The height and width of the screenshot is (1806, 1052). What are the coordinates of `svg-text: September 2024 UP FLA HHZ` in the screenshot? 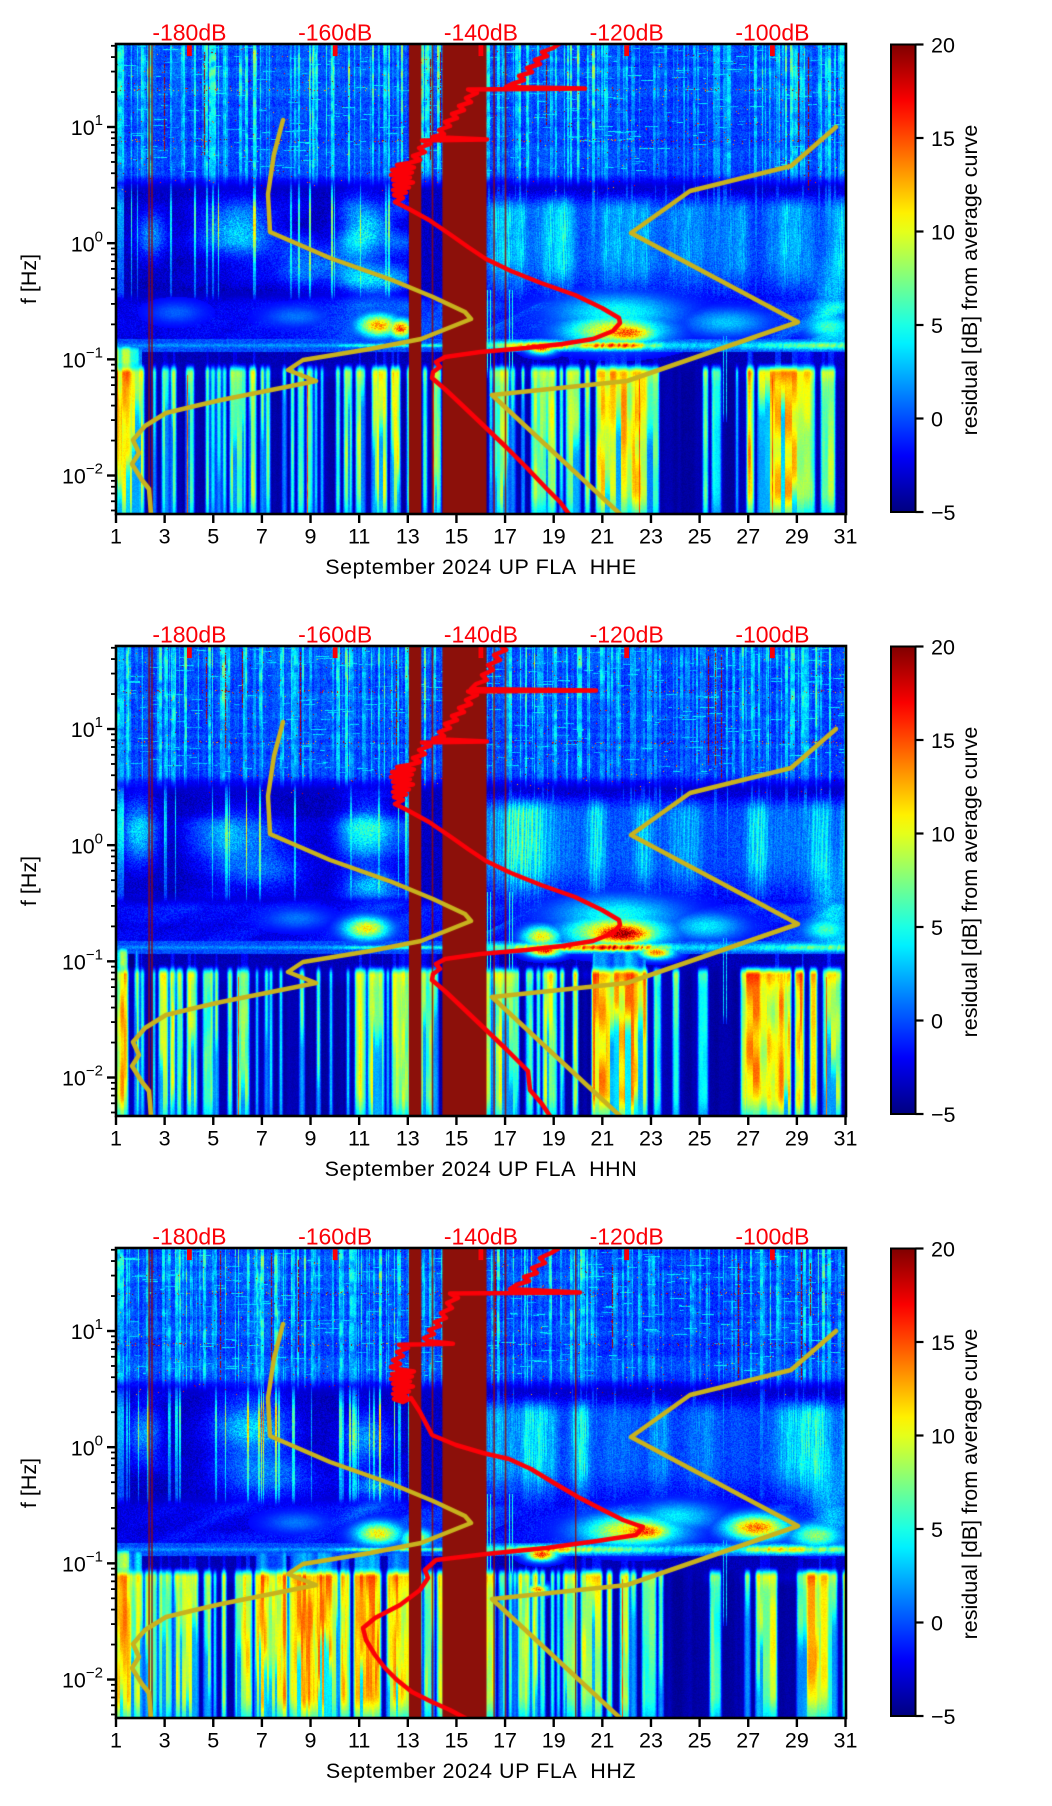 It's located at (481, 1771).